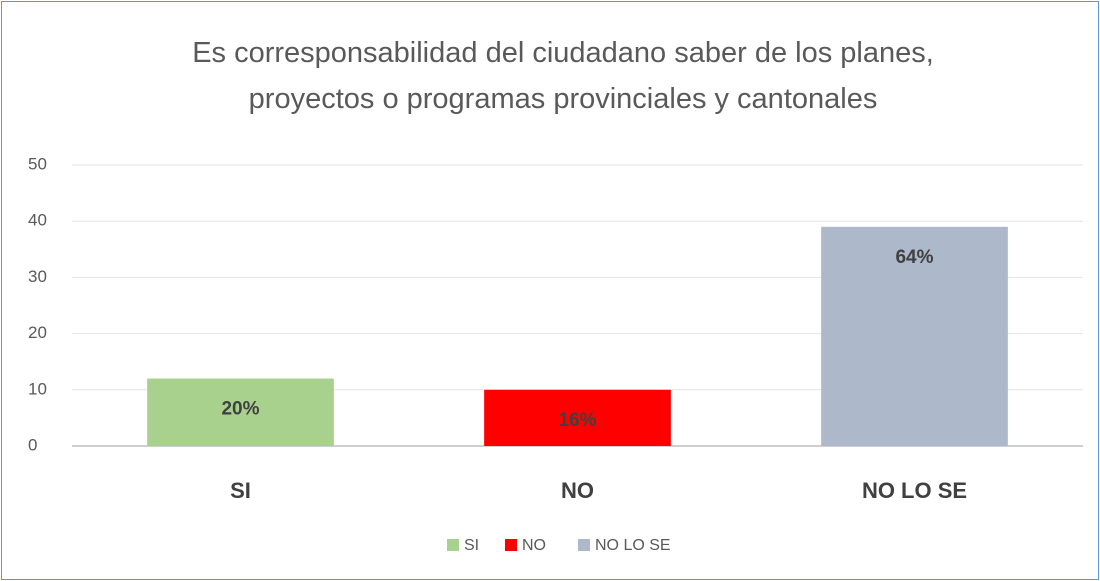 Image resolution: width=1100 pixels, height=581 pixels. Describe the element at coordinates (37, 276) in the screenshot. I see `y-tick-label: 30` at that location.